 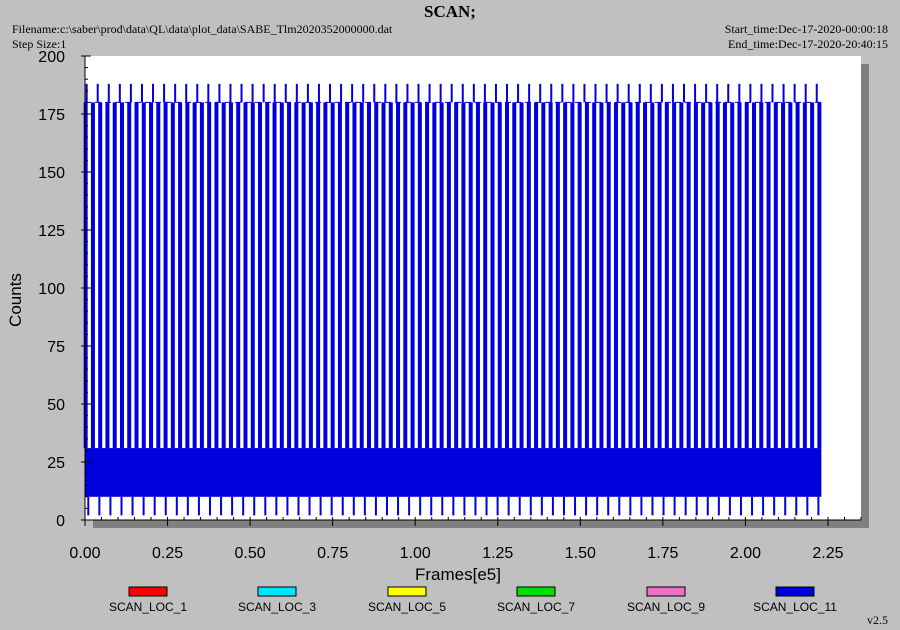 I want to click on x-tick-label: 0.00, so click(x=84, y=553).